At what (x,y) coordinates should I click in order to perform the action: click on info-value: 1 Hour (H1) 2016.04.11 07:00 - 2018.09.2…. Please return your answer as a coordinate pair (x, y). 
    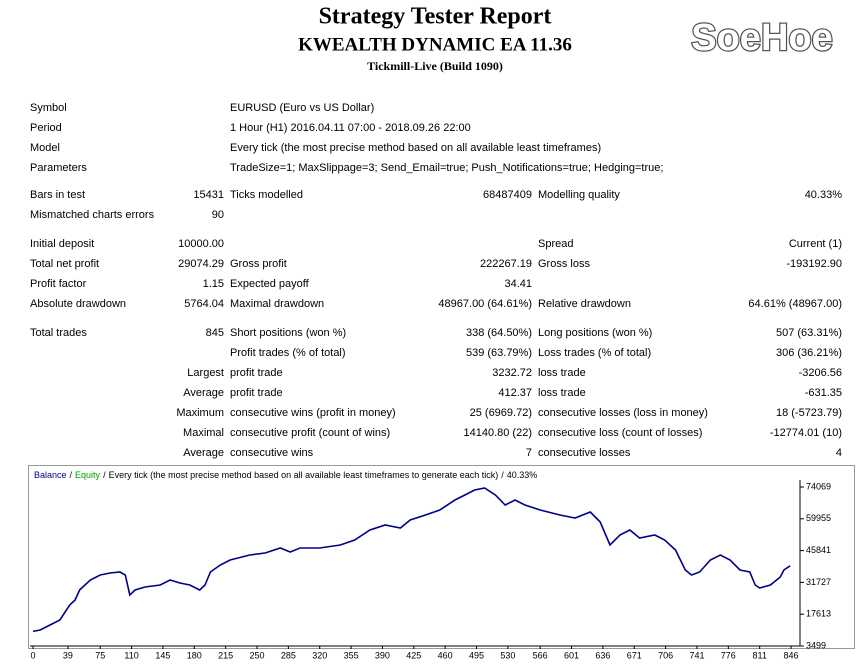
    Looking at the image, I should click on (350, 128).